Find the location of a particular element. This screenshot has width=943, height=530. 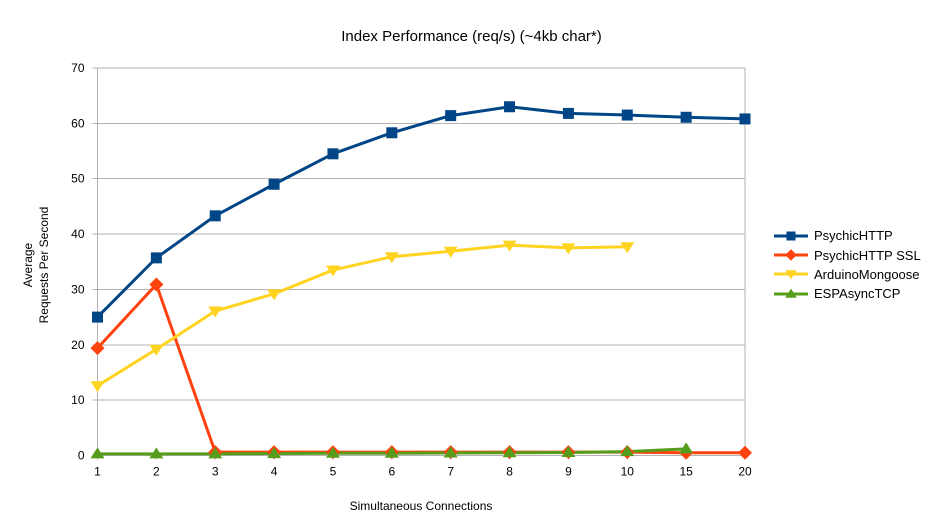

x-tick-label: 10 is located at coordinates (628, 472).